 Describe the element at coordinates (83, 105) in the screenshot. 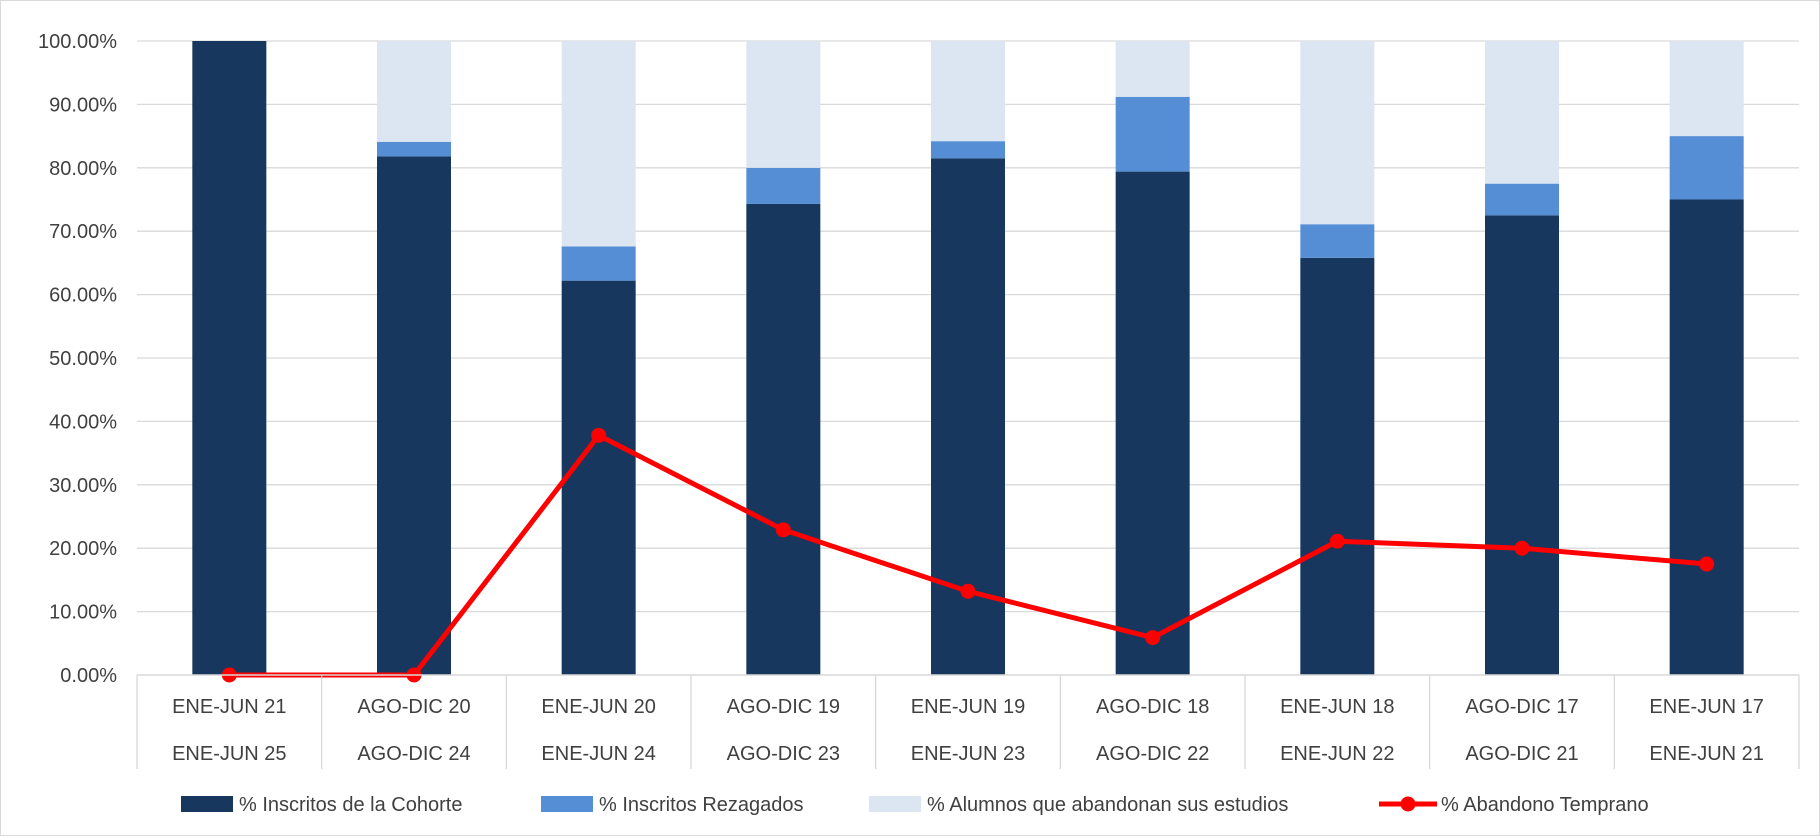

I see `y-tick-label: 90.00%` at that location.